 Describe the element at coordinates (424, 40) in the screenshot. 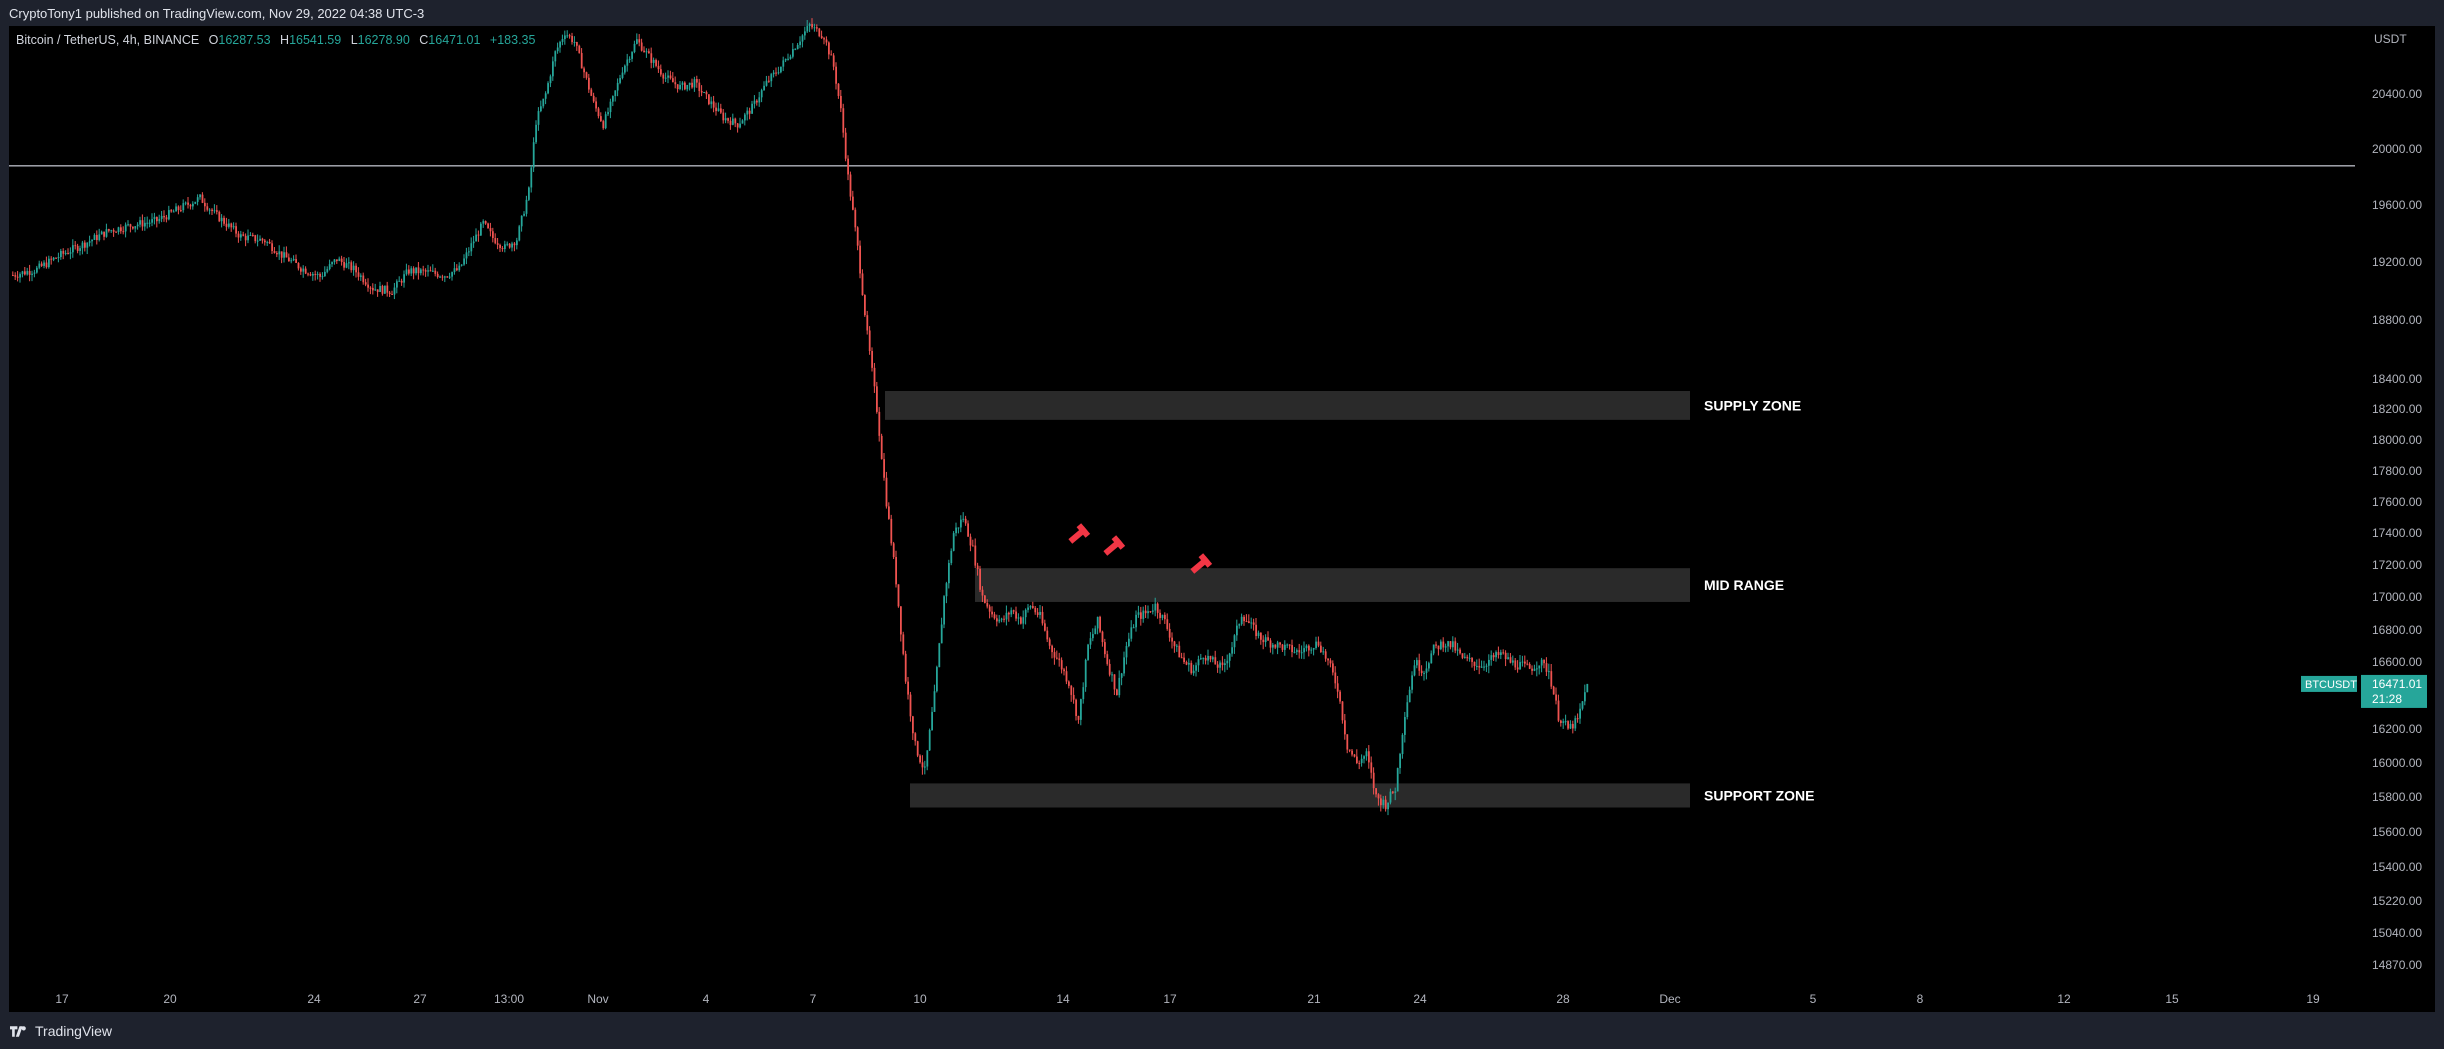

I see `close-label: C` at that location.